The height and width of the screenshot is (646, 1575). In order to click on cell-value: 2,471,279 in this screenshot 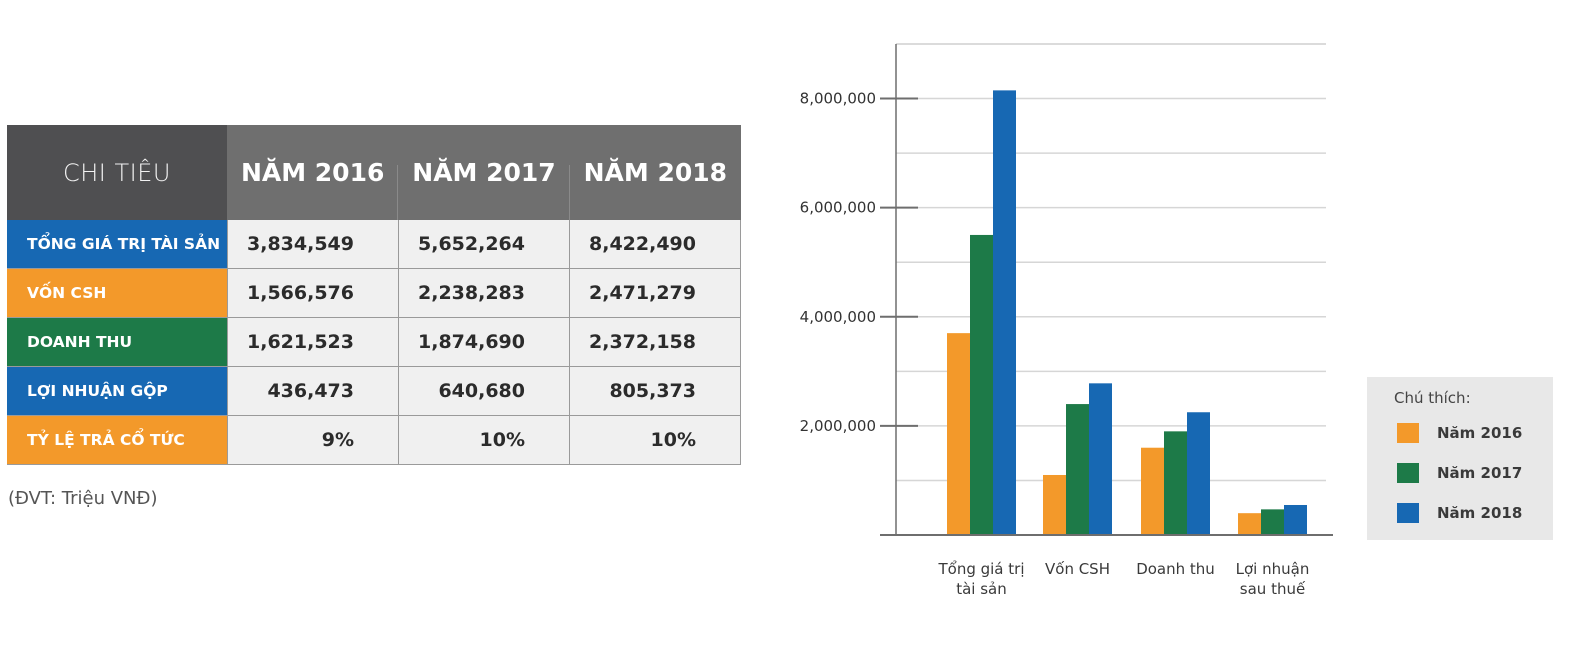, I will do `click(654, 293)`.